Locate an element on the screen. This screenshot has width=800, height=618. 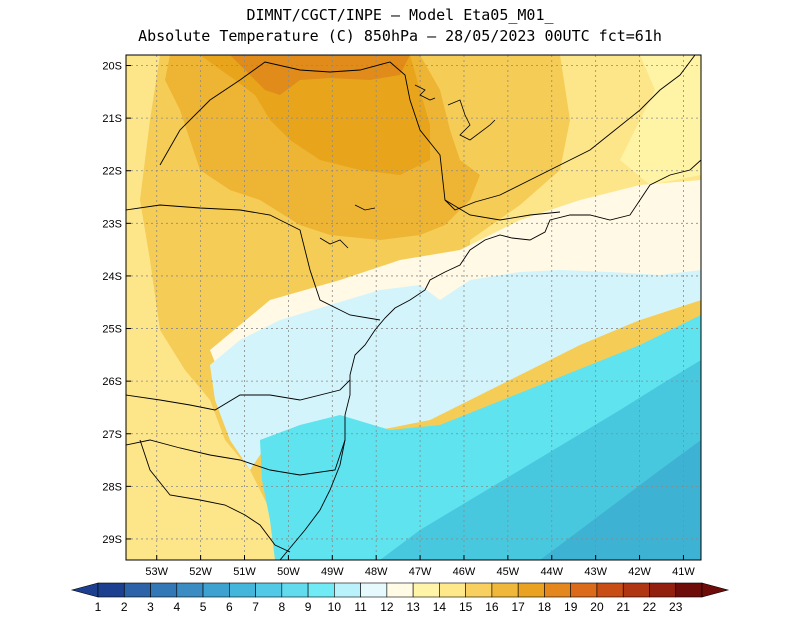
longitude-tick-labels: 53W 52W 51W 50W 49W 48W 47W 46W 45W 44W 43W 42W 41W is located at coordinates (420, 566).